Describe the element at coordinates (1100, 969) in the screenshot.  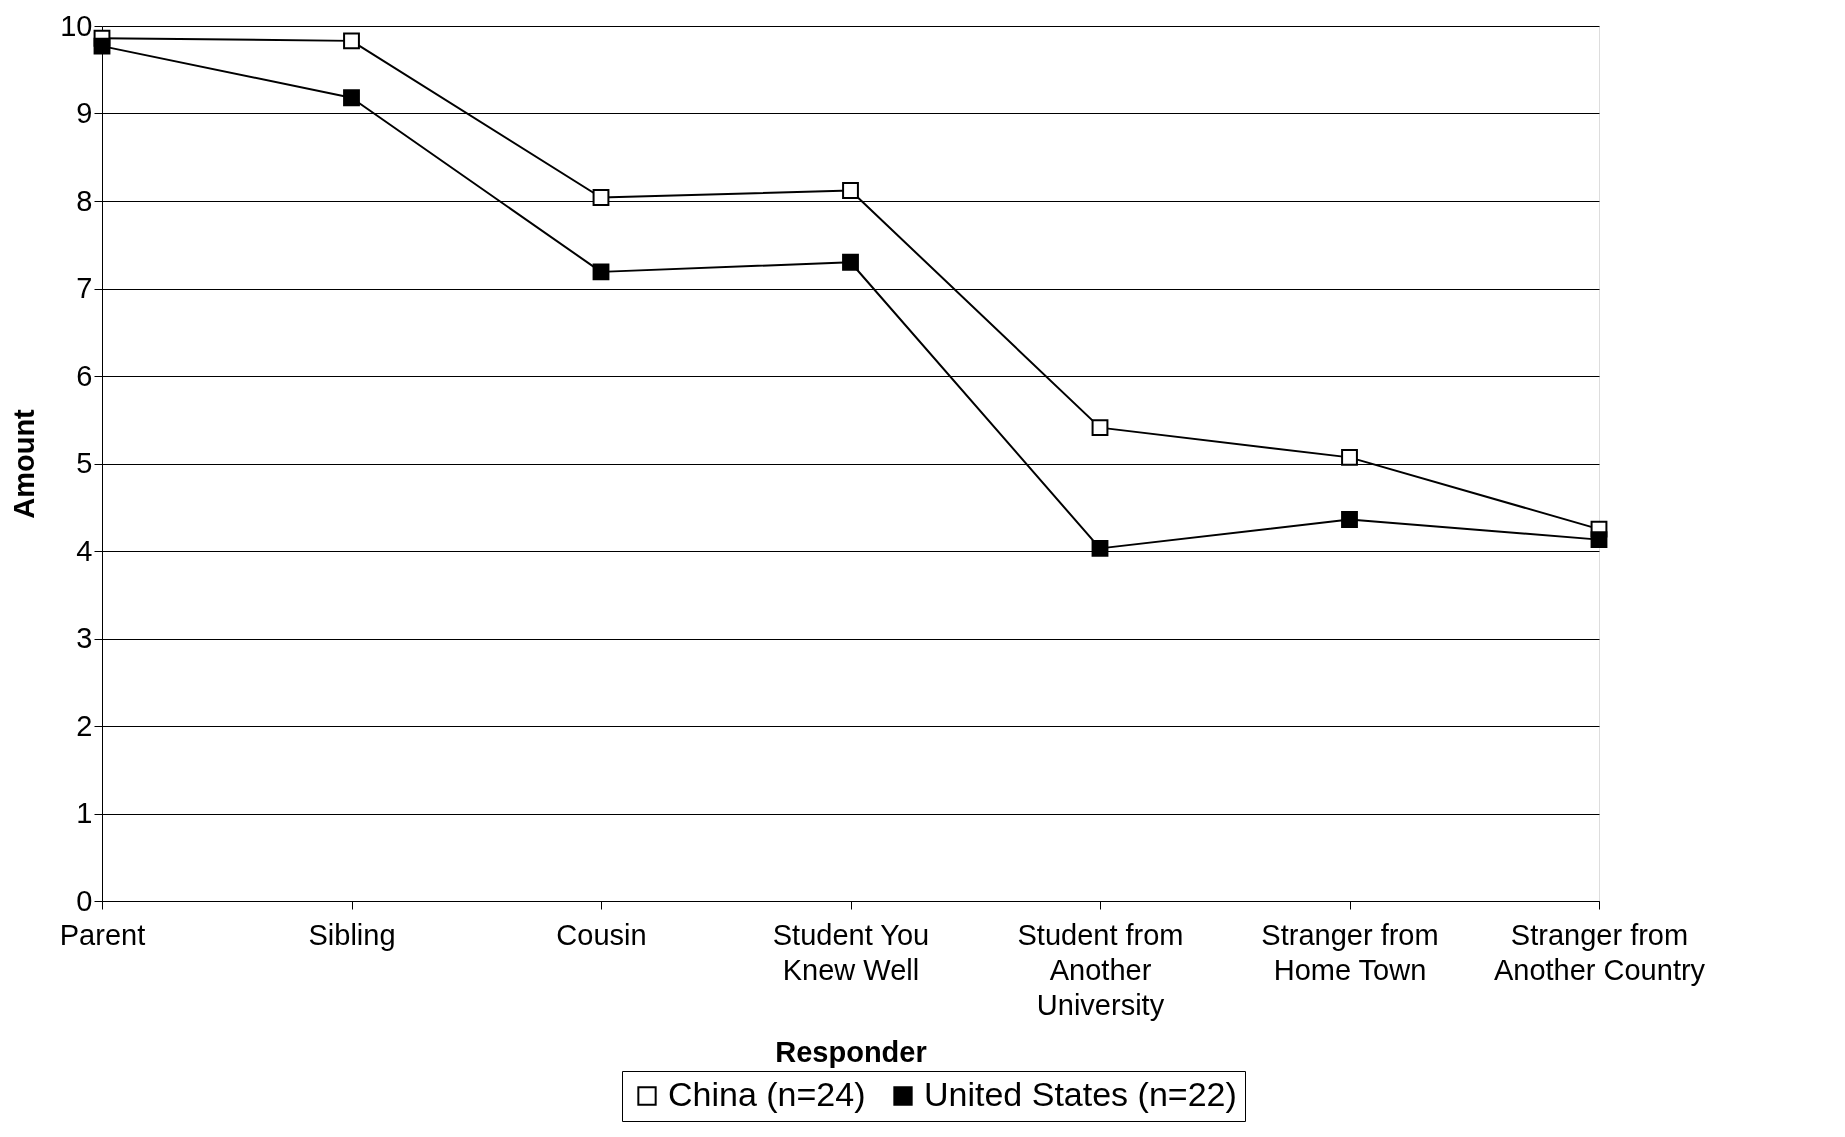
I see `x-tick-label: Student from Another University` at that location.